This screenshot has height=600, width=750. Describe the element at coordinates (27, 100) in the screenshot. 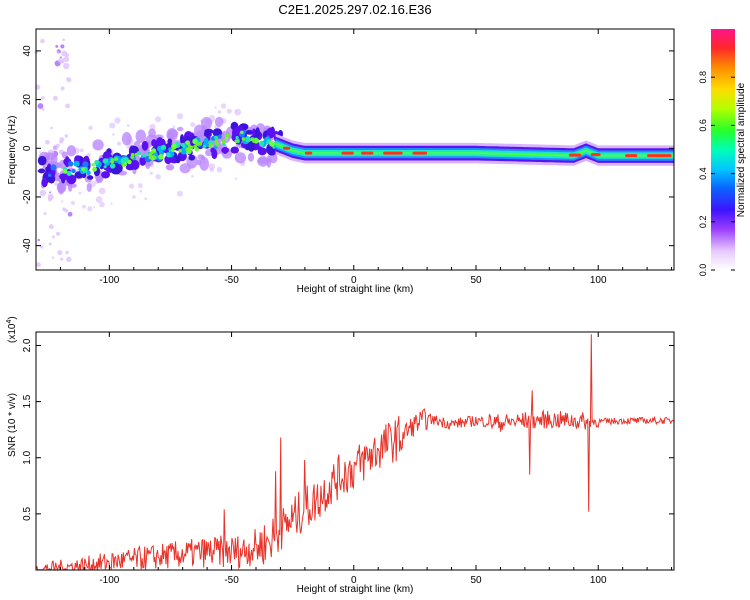

I see `spectrogram-y-tick-label: 20` at that location.